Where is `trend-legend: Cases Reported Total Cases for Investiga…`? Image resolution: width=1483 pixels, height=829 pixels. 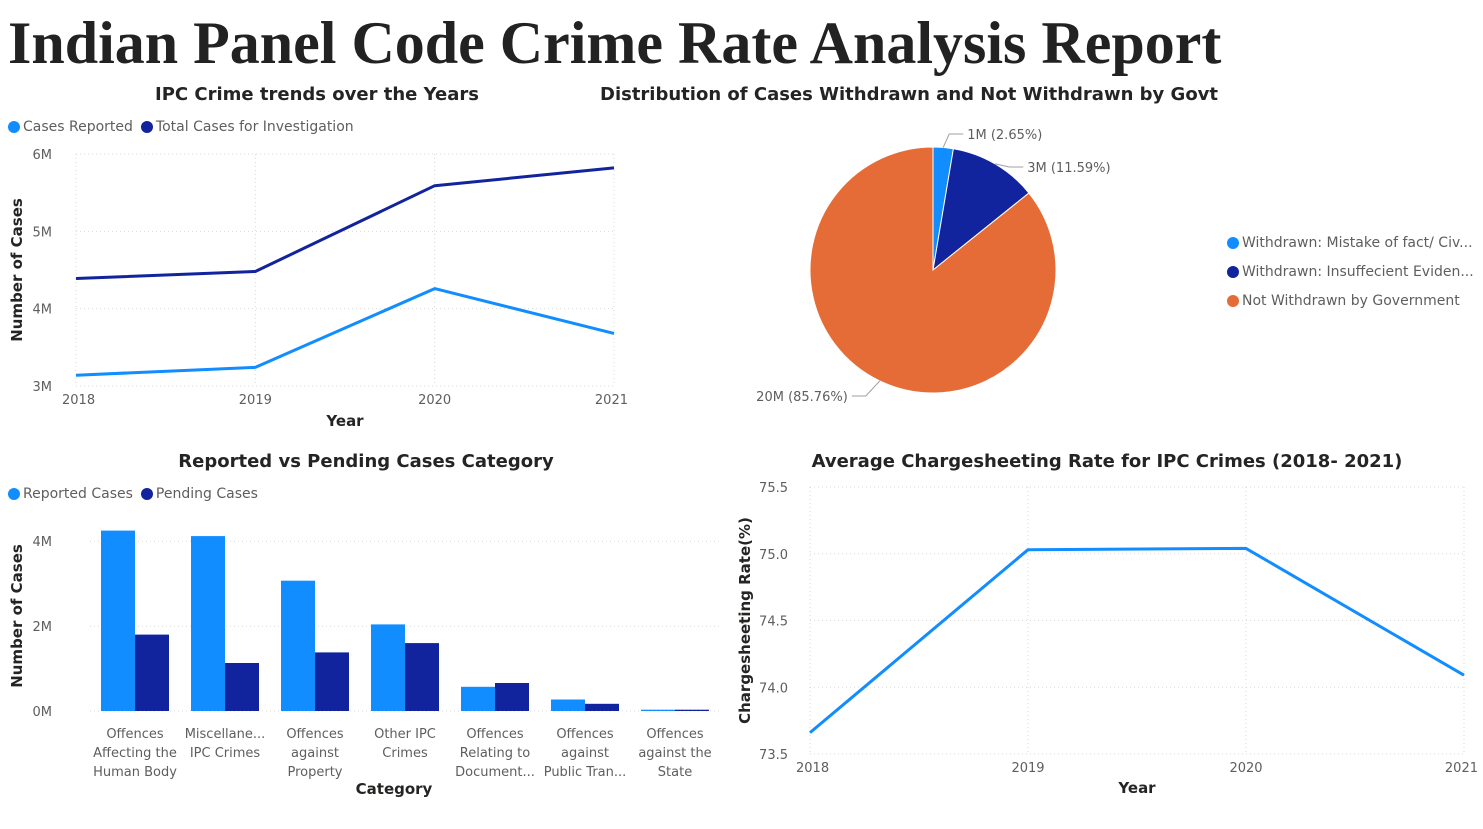
trend-legend: Cases Reported Total Cases for Investiga… is located at coordinates (185, 127).